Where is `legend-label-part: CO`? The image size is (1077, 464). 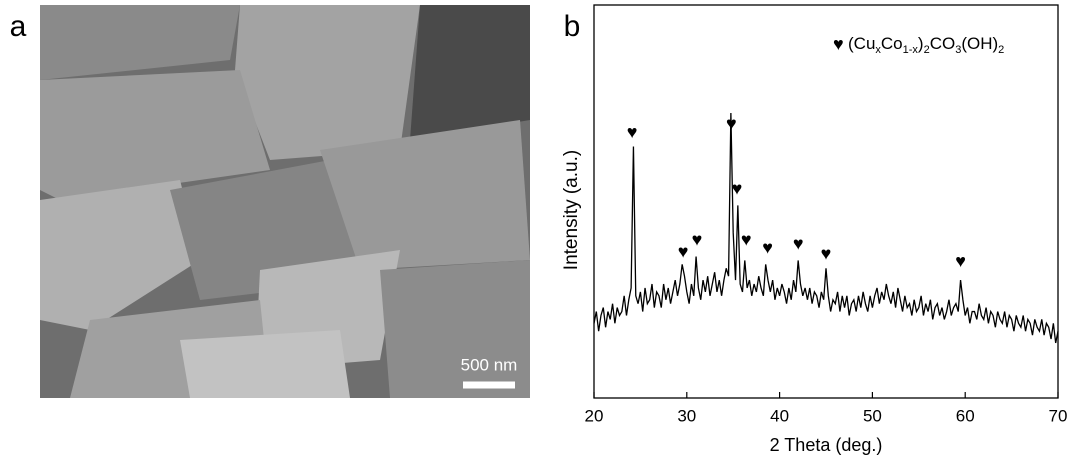 legend-label-part: CO is located at coordinates (943, 43).